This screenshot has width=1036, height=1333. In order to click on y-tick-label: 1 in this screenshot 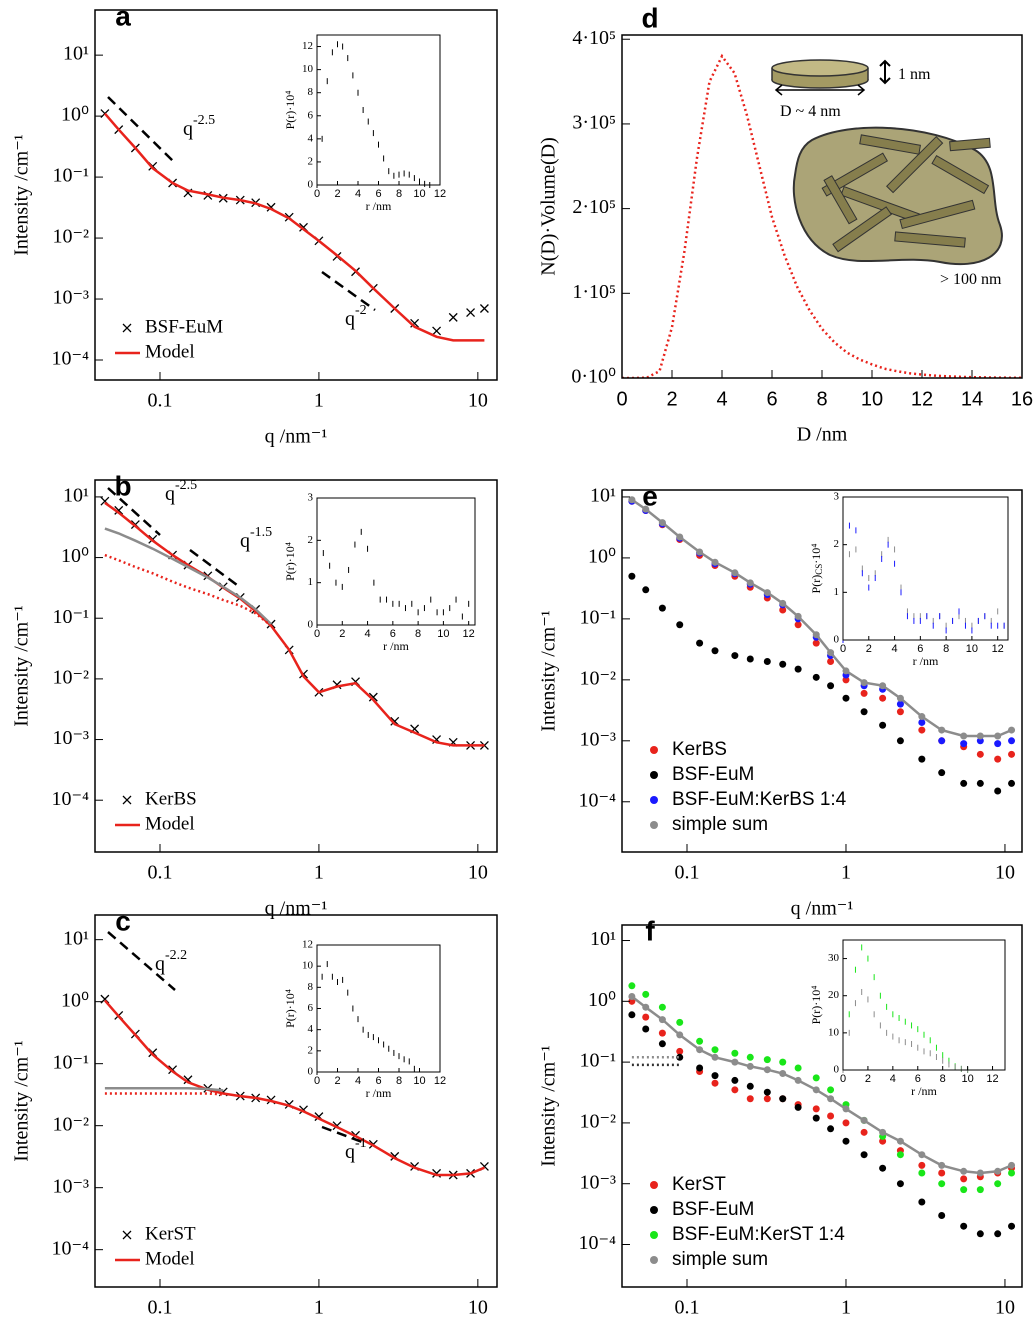, I will do `click(311, 582)`.